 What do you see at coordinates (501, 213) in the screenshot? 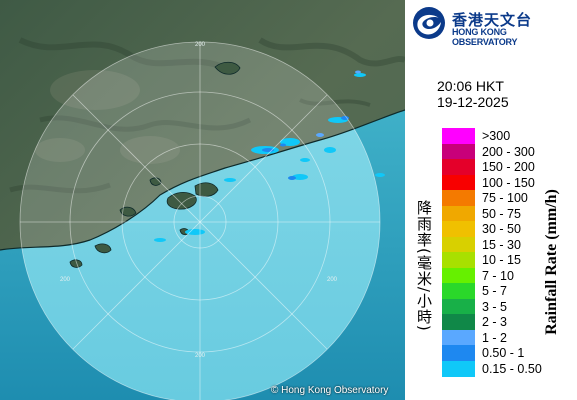
I see `legend-label: 50 - 75` at bounding box center [501, 213].